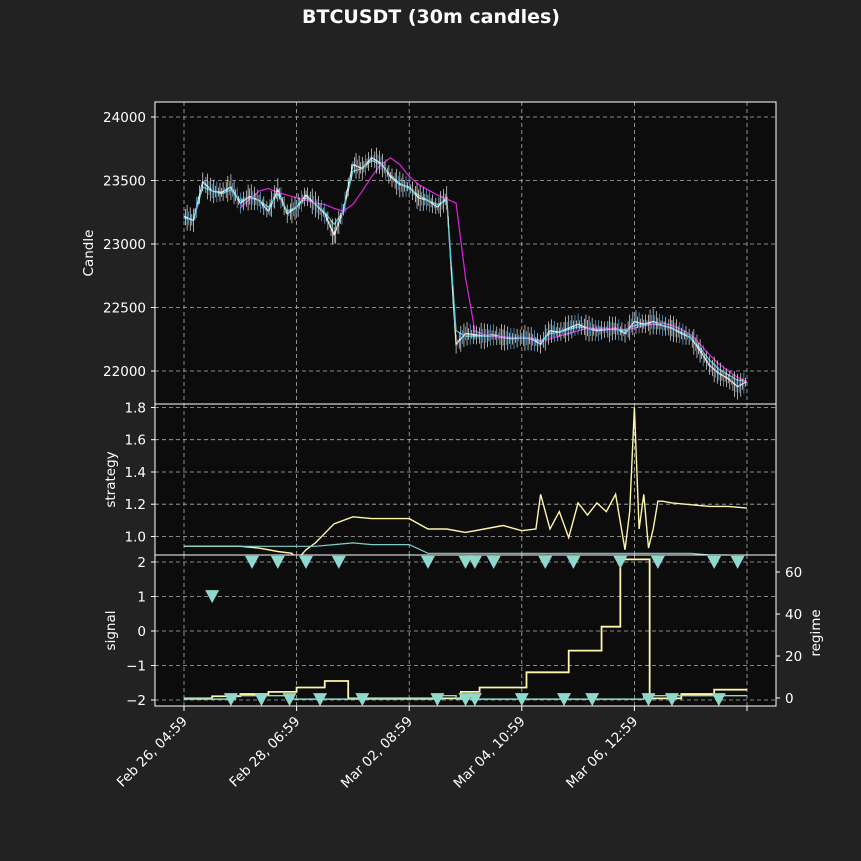 The width and height of the screenshot is (861, 861). Describe the element at coordinates (135, 538) in the screenshot. I see `y-tick-label: 1.0` at that location.